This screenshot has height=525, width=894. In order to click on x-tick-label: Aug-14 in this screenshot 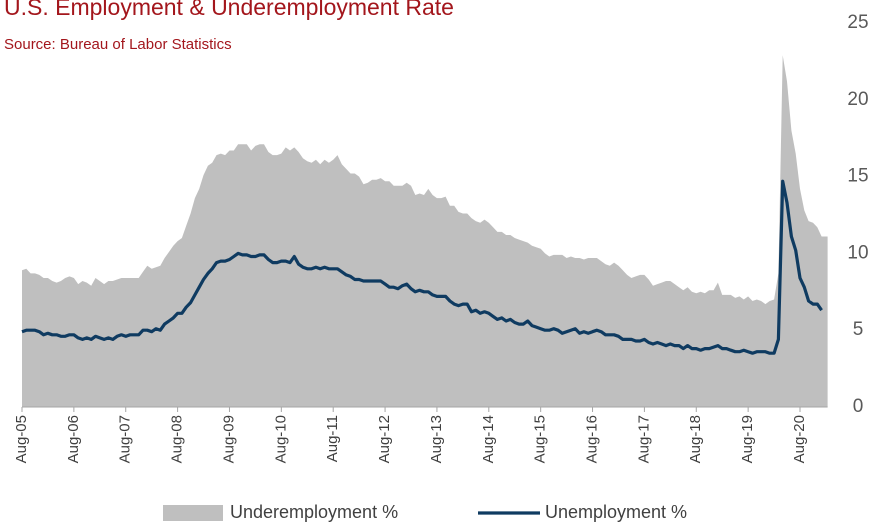, I will do `click(488, 439)`.